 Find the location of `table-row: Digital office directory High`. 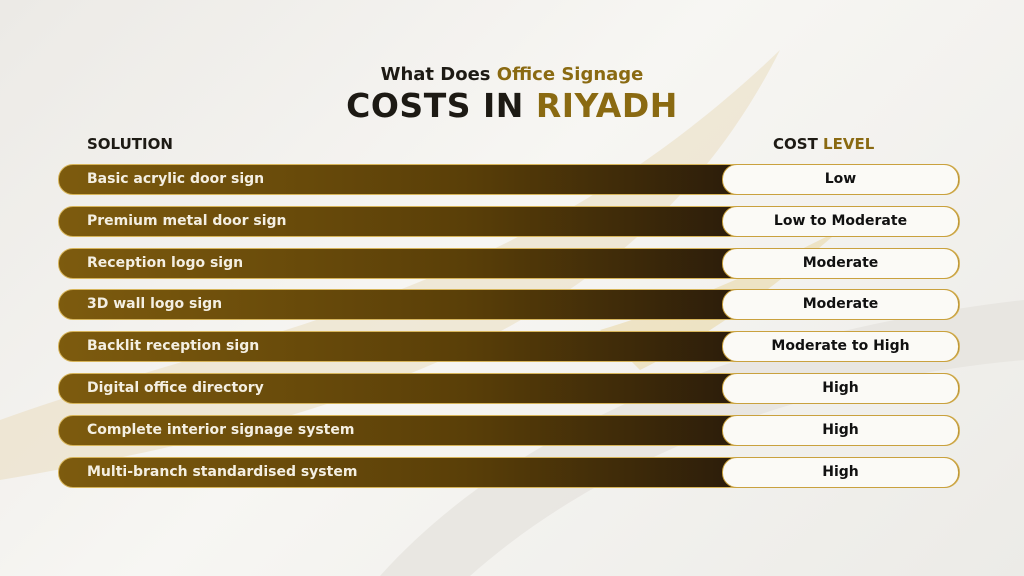

table-row: Digital office directory High is located at coordinates (509, 388).